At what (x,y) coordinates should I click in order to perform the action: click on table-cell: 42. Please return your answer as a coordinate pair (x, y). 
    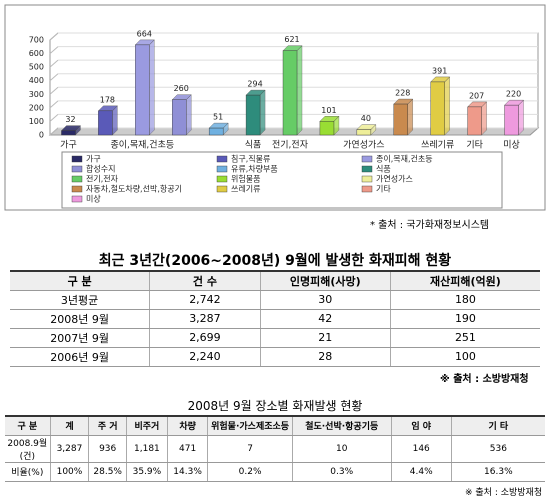
    Looking at the image, I should click on (325, 319).